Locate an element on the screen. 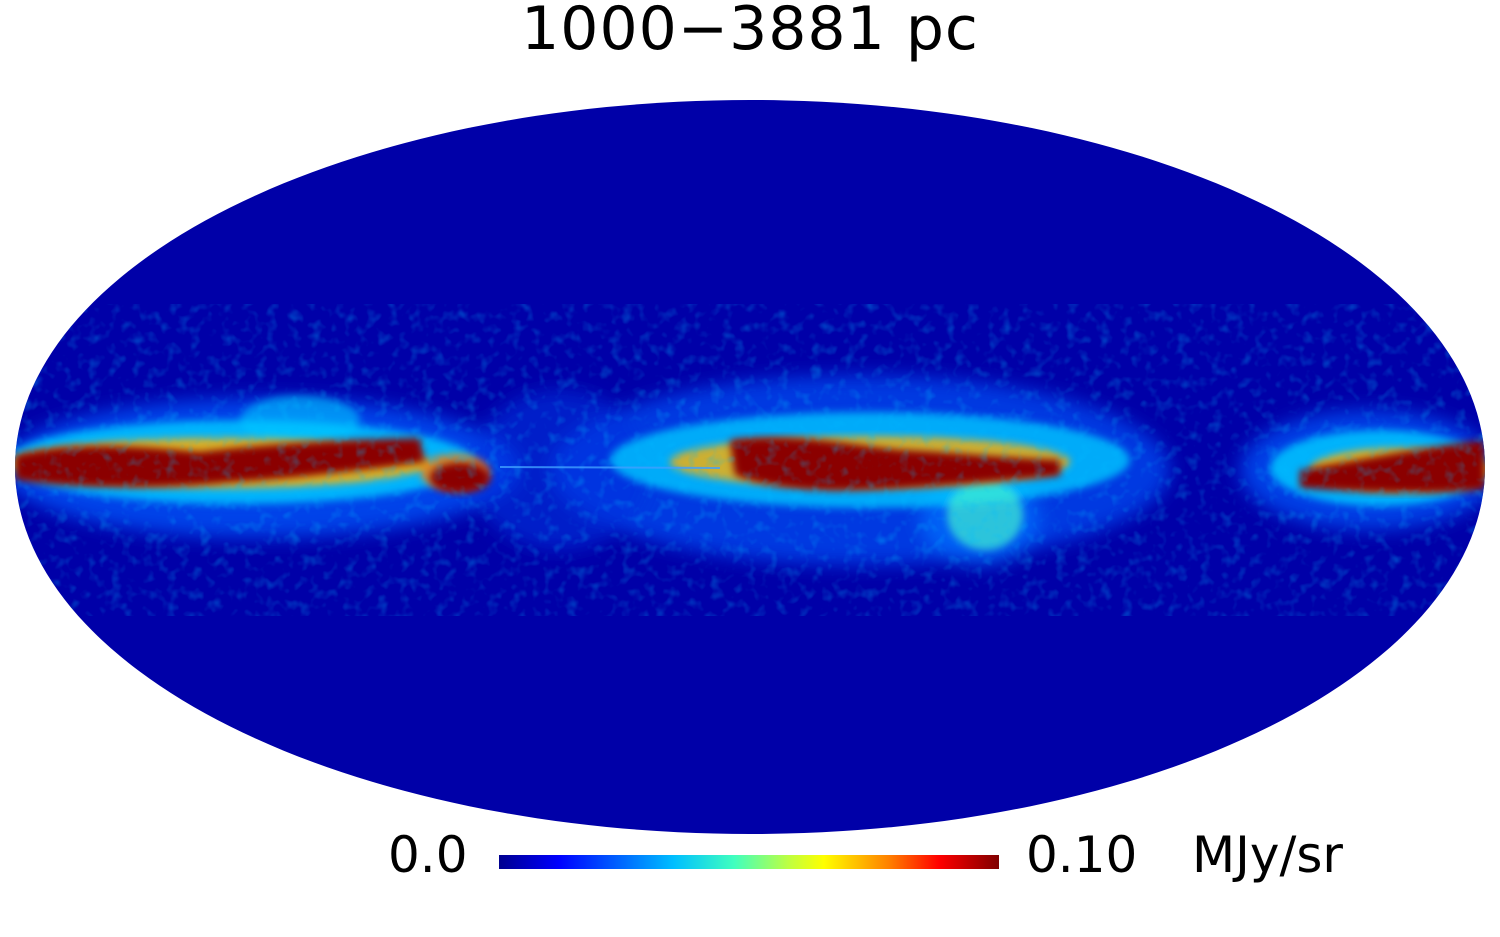 The image size is (1500, 937). colorbar-max-label: 0.10 is located at coordinates (1082, 855).